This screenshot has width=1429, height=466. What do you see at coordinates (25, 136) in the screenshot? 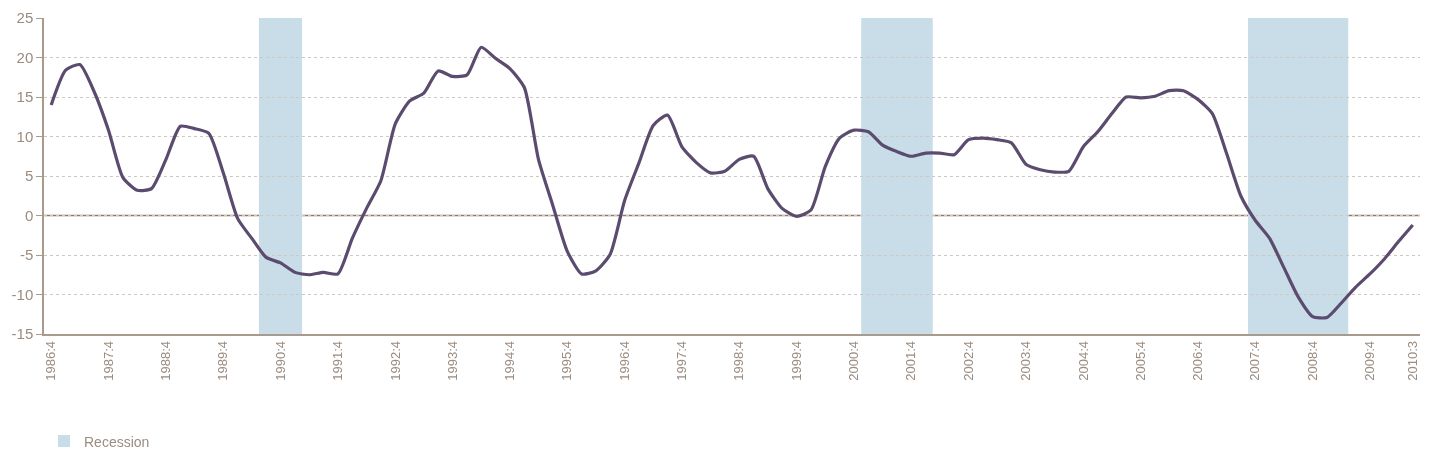
I see `y-tick-label: 10` at bounding box center [25, 136].